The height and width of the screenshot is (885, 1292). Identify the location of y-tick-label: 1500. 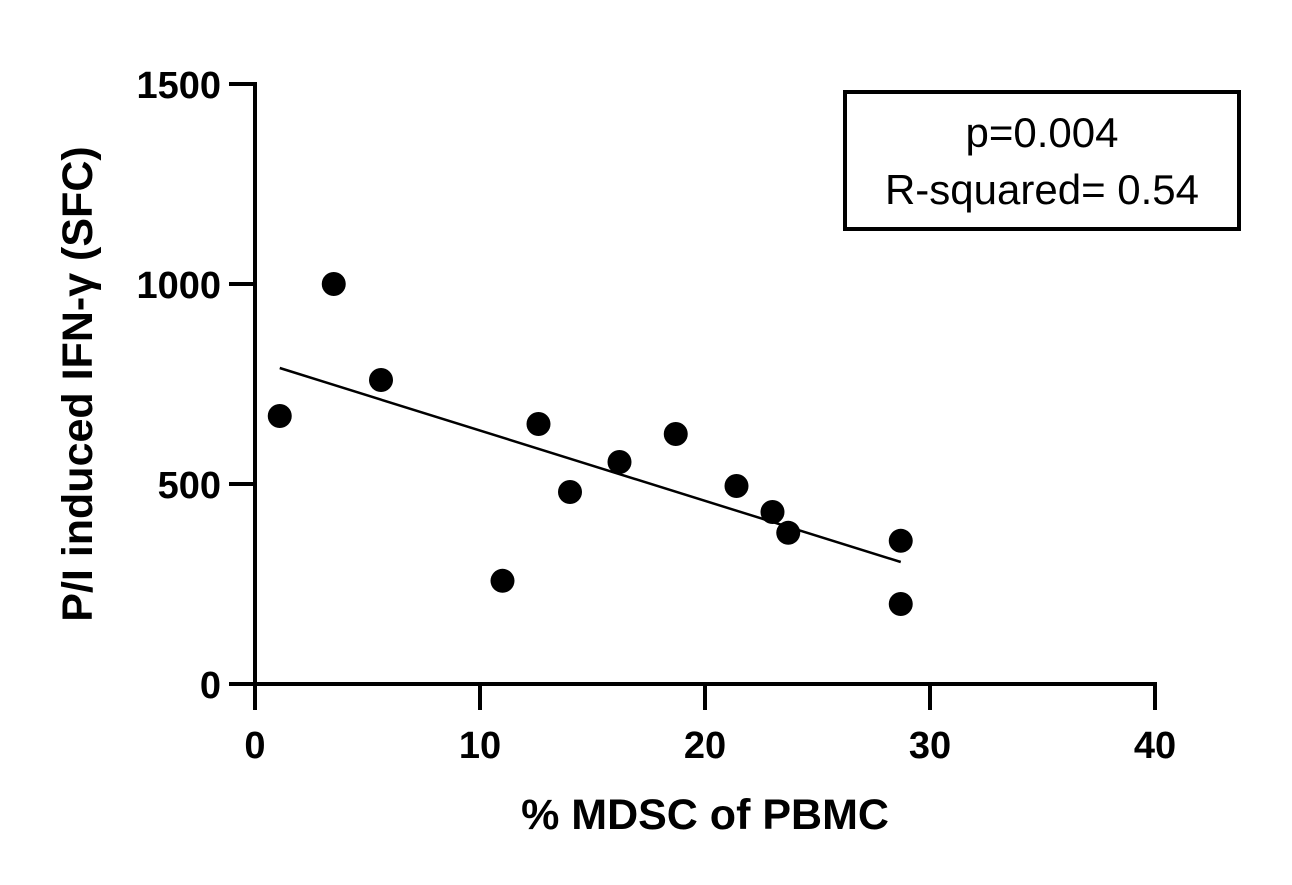
(178, 86).